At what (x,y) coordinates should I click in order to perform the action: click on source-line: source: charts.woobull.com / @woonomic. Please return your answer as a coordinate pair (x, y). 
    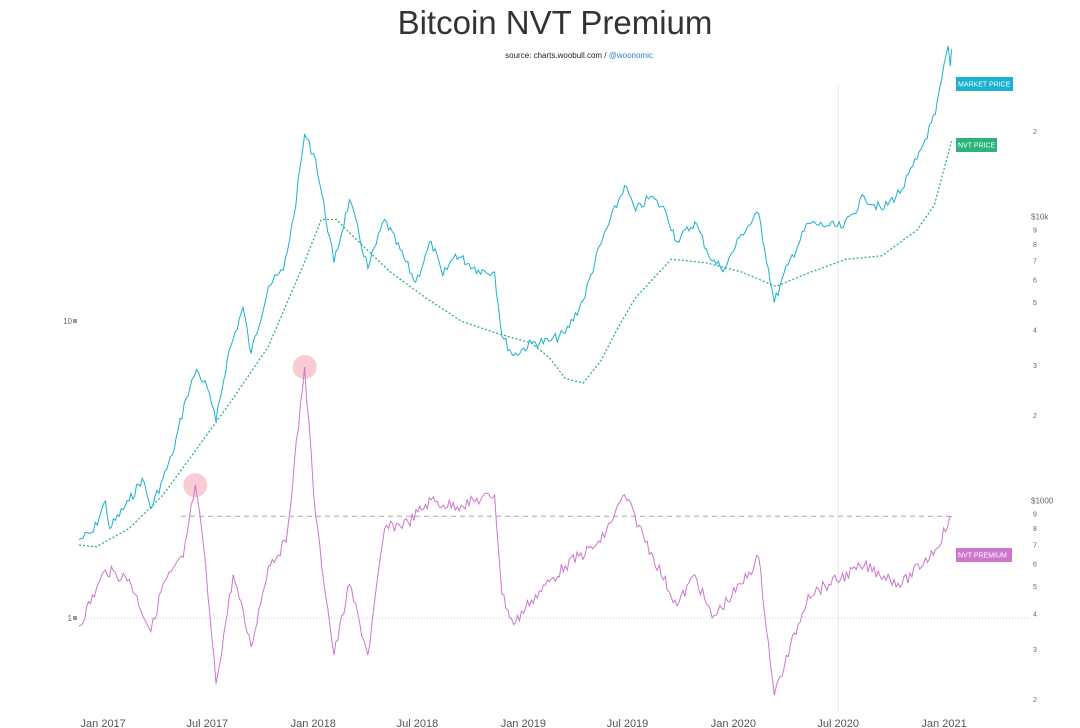
    Looking at the image, I should click on (540, 55).